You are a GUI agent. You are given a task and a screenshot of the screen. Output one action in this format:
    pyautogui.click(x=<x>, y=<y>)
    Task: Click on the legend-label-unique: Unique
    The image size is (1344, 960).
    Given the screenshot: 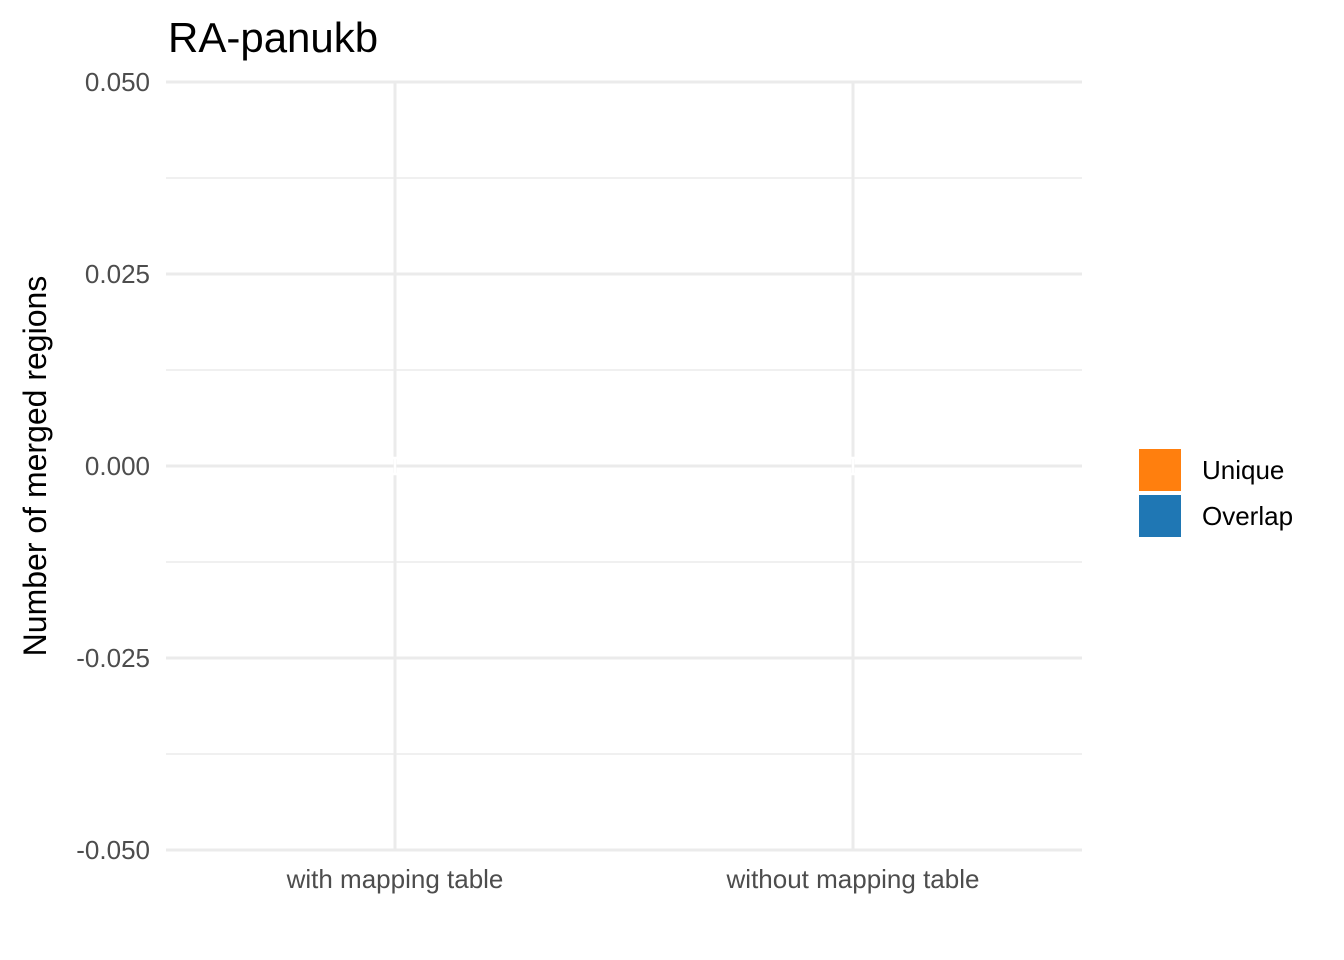 What is the action you would take?
    pyautogui.click(x=1243, y=470)
    